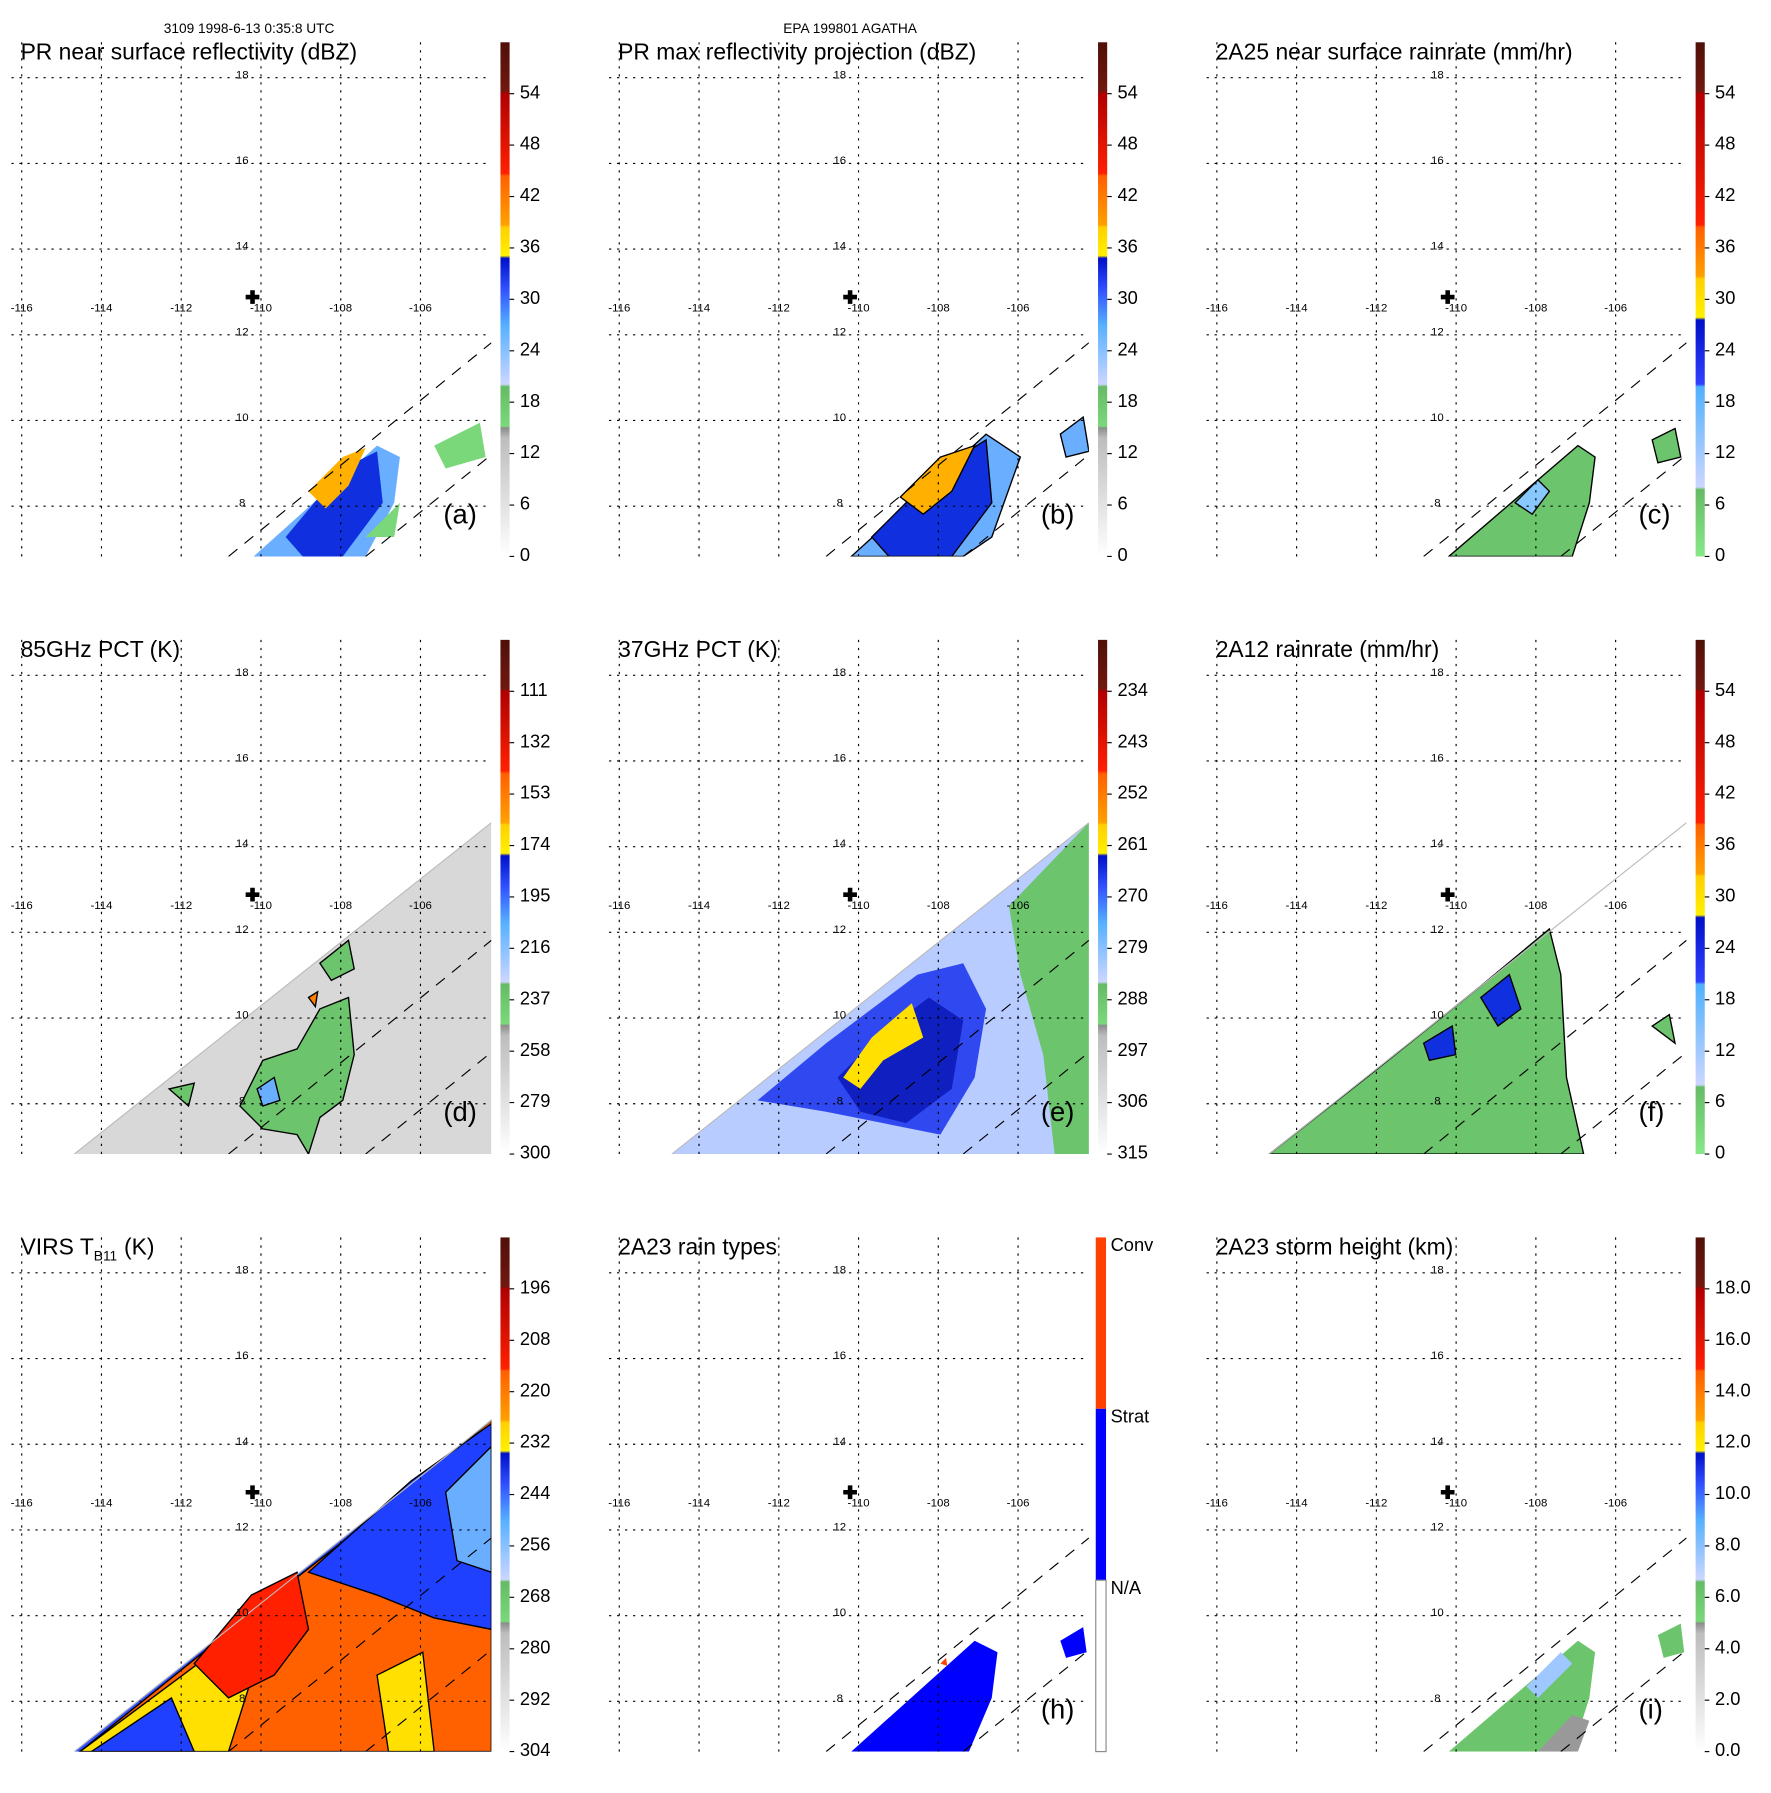 This screenshot has width=1771, height=1793. What do you see at coordinates (101, 650) in the screenshot?
I see `panel-title: 85GHz PCT (K)` at bounding box center [101, 650].